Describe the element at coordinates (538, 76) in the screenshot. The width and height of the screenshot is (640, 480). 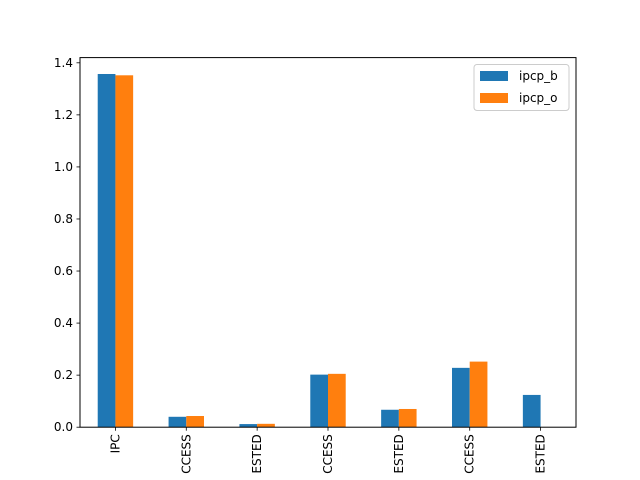
I see `legend-label-ipcp_b: ipcp_b` at that location.